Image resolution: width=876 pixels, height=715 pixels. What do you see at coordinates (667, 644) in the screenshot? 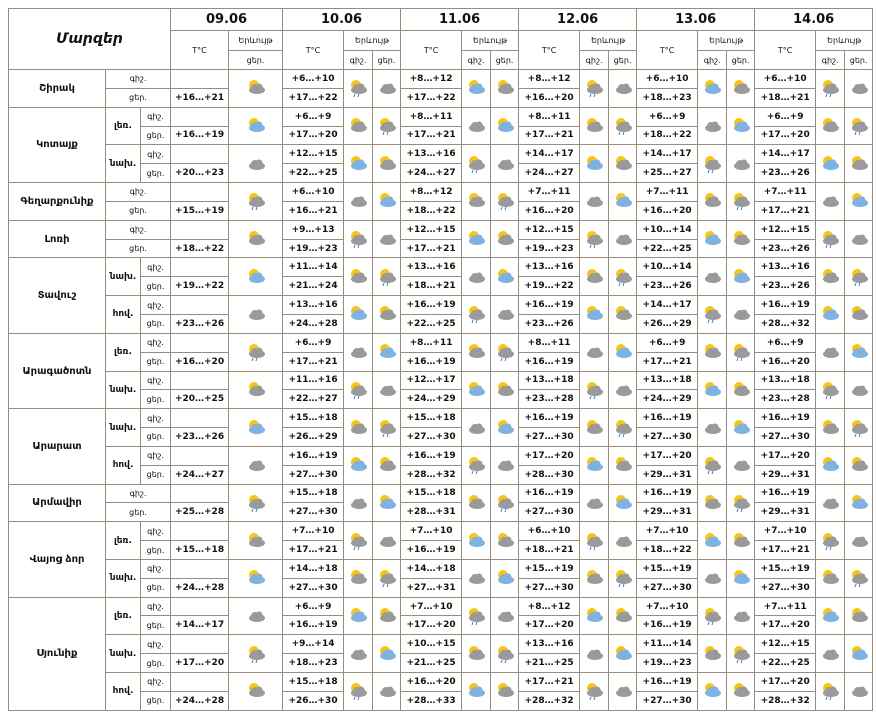
I see `temp-night: +11…+14` at bounding box center [667, 644].